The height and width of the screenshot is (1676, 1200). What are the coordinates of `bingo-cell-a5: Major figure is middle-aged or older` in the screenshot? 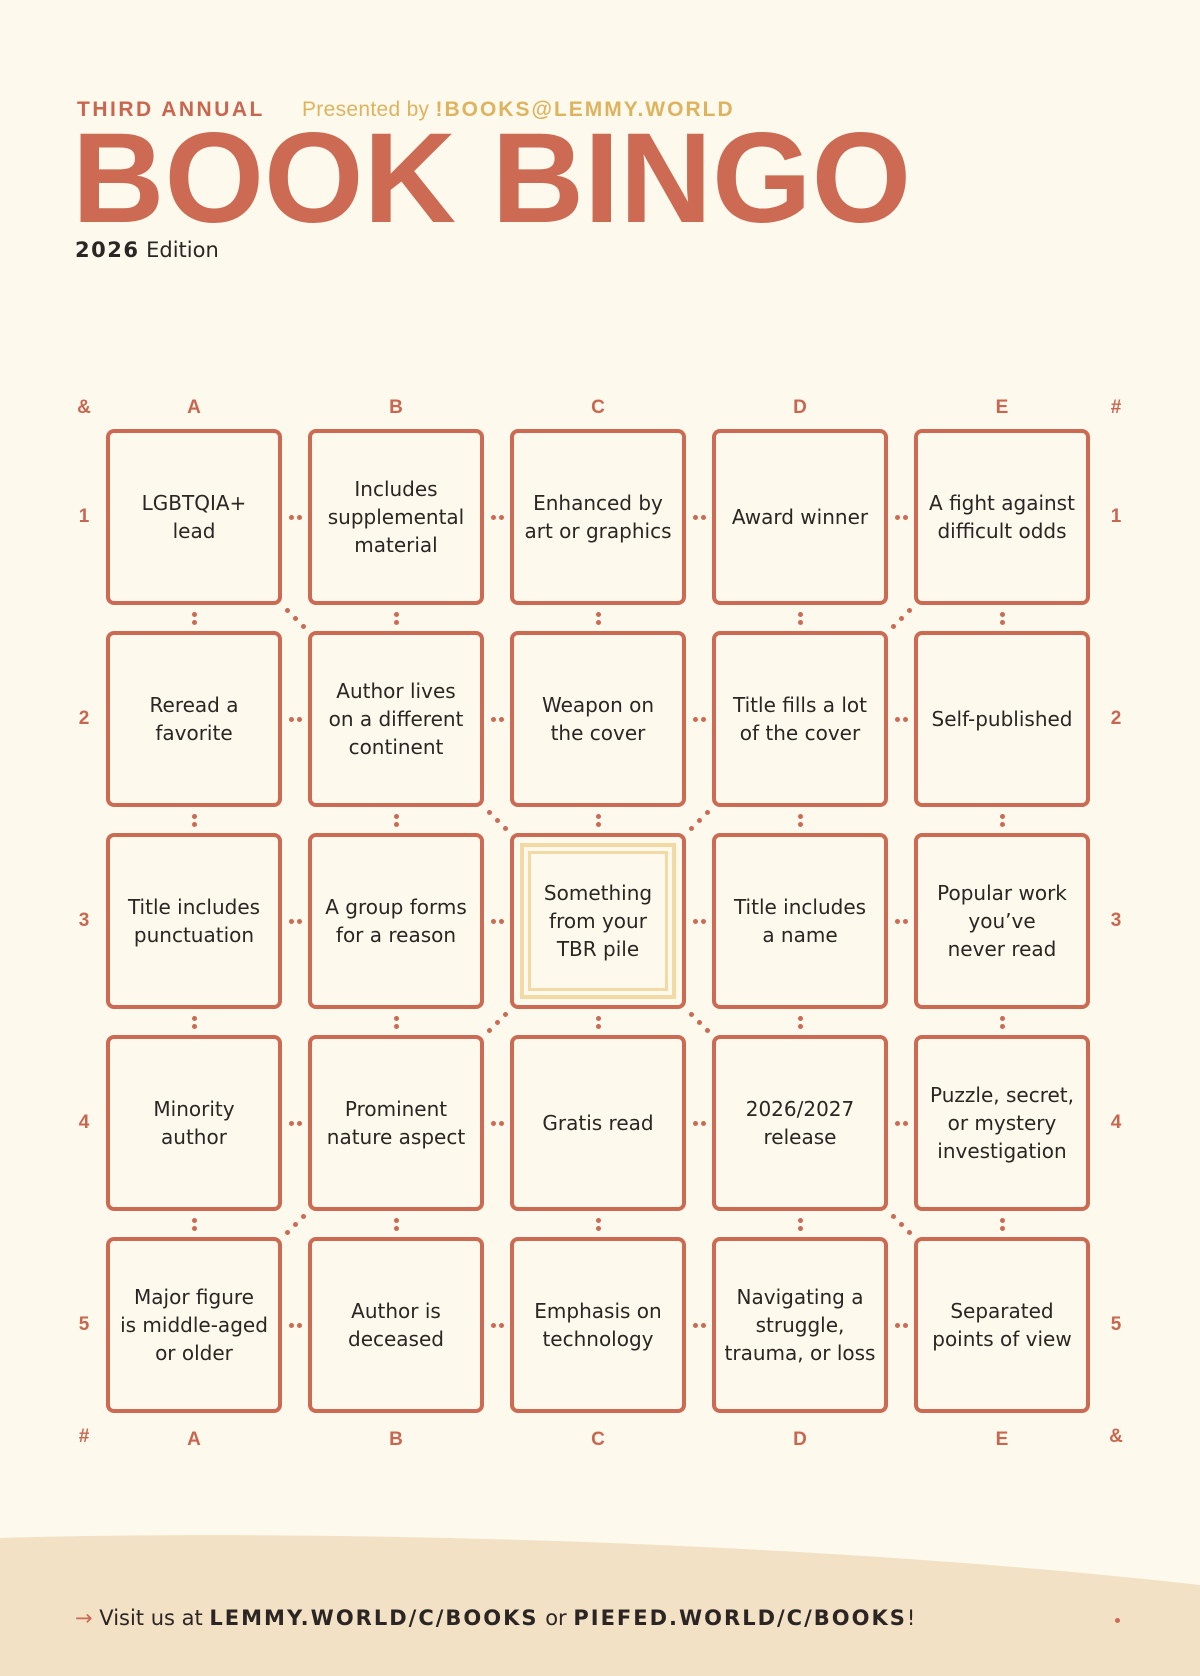 It's located at (194, 1325).